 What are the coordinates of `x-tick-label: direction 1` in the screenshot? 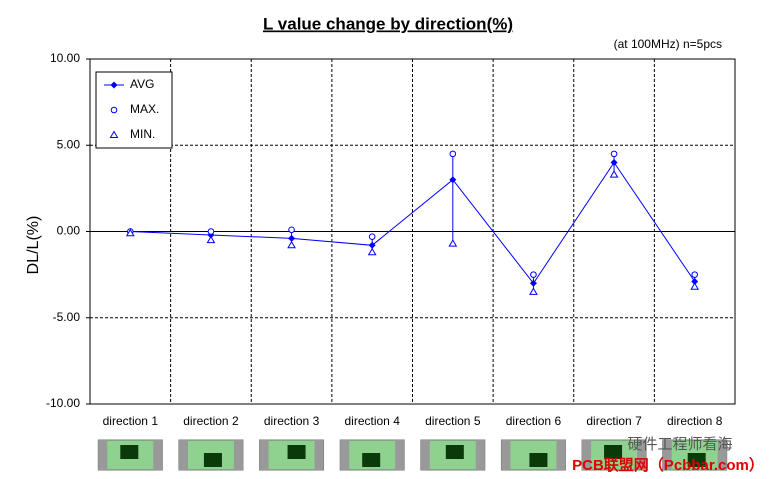 It's located at (131, 421).